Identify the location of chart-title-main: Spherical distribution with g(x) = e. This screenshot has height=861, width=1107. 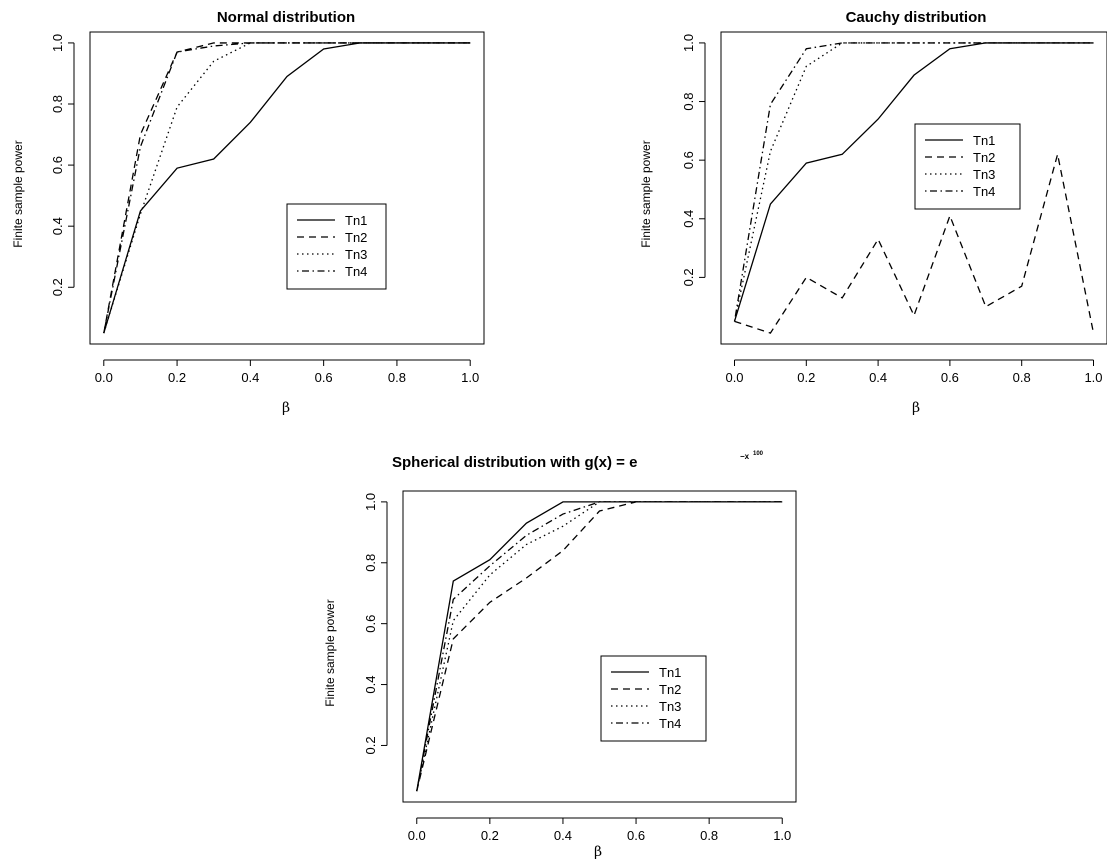
(514, 462).